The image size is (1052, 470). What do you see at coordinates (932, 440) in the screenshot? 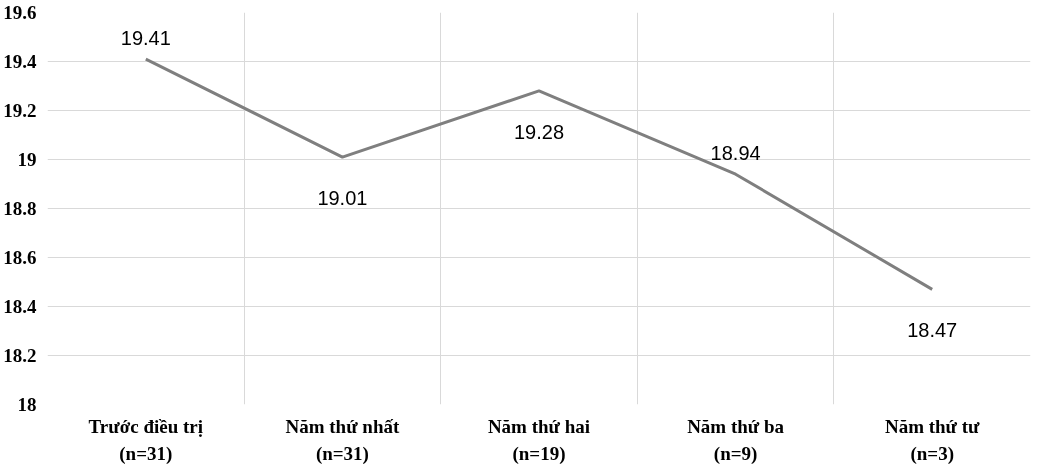
I see `x-tick-label: Năm thứ tư (n=3)` at bounding box center [932, 440].